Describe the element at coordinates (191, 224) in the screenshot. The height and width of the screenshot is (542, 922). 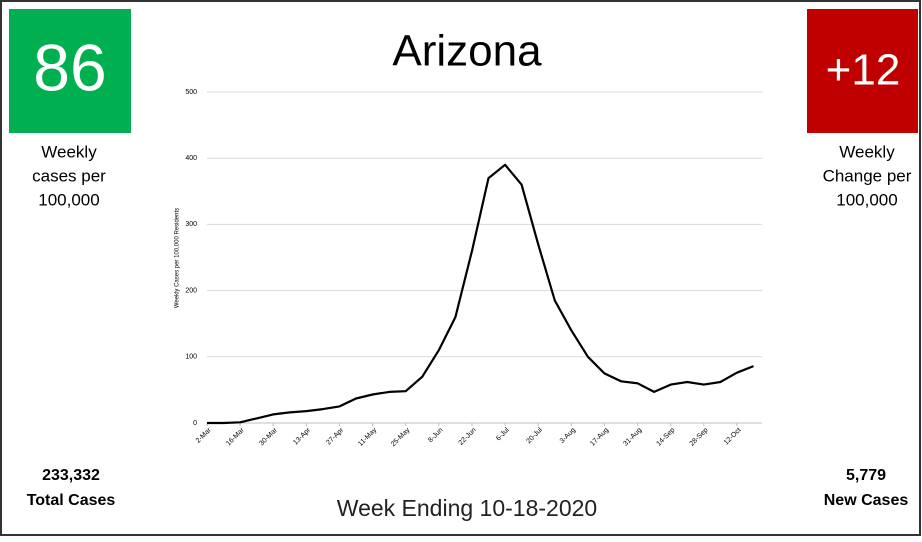
I see `y-tick-label: 300` at that location.